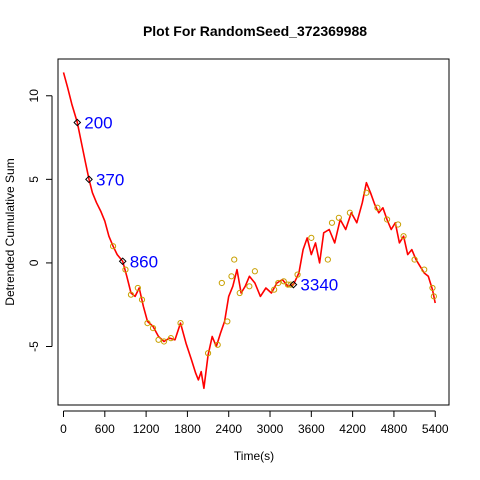 This screenshot has width=480, height=480. I want to click on x-tick-label: 600, so click(105, 429).